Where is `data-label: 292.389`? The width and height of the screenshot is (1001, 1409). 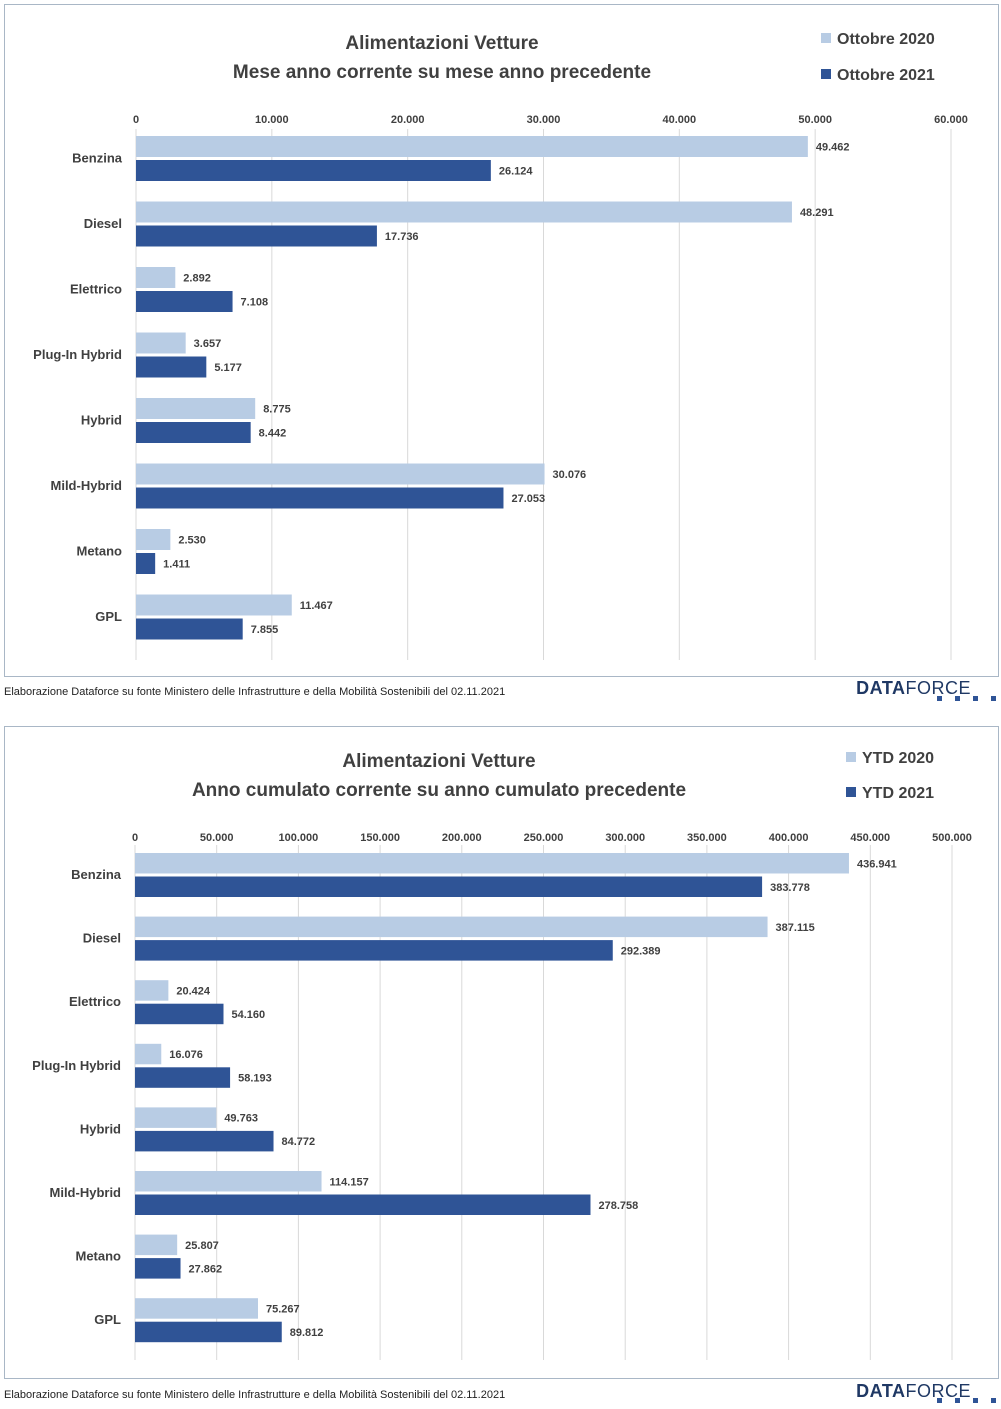
data-label: 292.389 is located at coordinates (641, 951).